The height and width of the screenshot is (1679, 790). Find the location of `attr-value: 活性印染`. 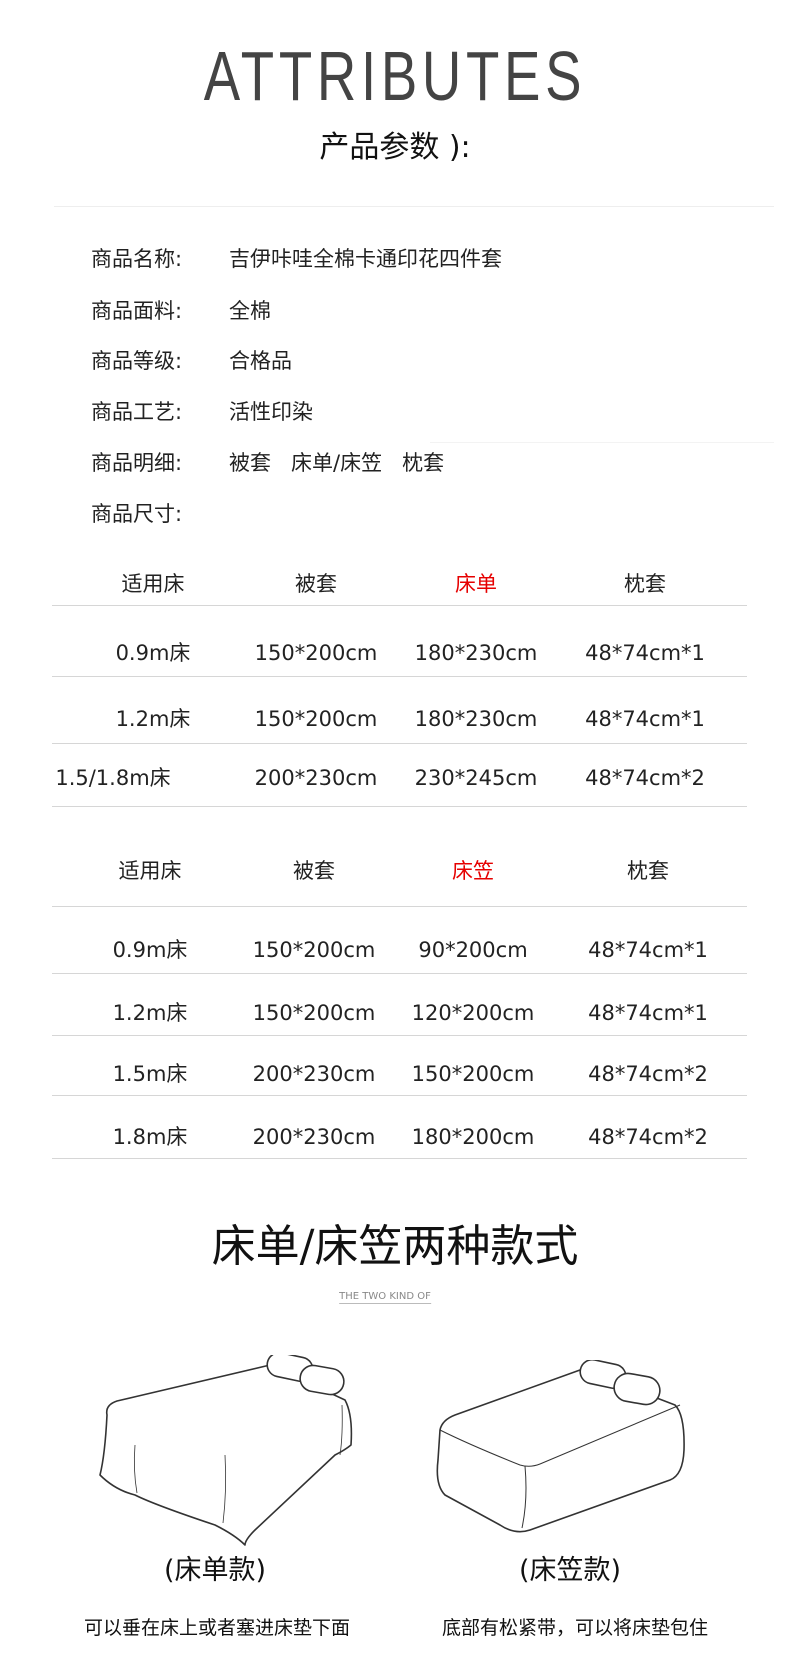

attr-value: 活性印染 is located at coordinates (271, 412).